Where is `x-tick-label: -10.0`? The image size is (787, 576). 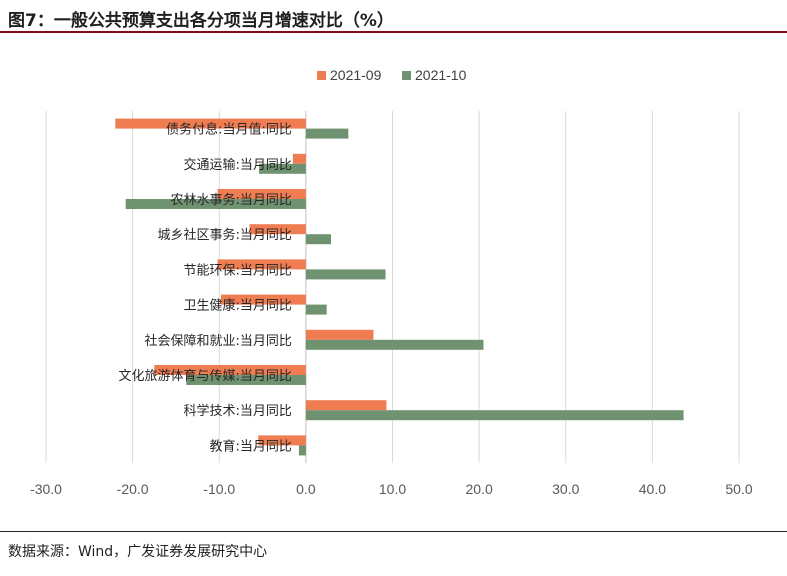 x-tick-label: -10.0 is located at coordinates (219, 489).